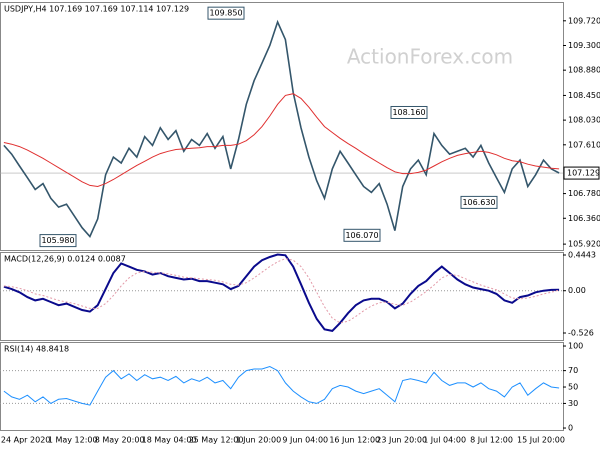 This screenshot has width=600, height=450. Describe the element at coordinates (584, 193) in the screenshot. I see `y-tick-label: 106.780` at that location.